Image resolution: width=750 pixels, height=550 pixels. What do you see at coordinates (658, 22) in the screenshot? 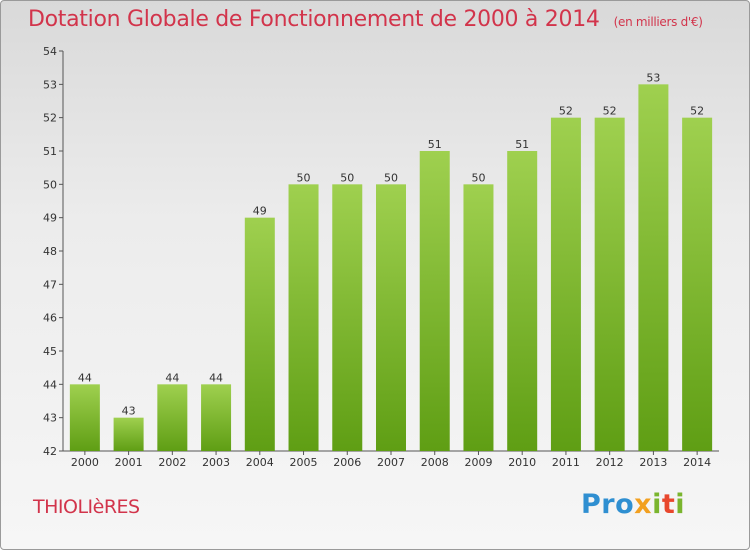
I see `chart-subtitle: (en milliers d'€)` at bounding box center [658, 22].